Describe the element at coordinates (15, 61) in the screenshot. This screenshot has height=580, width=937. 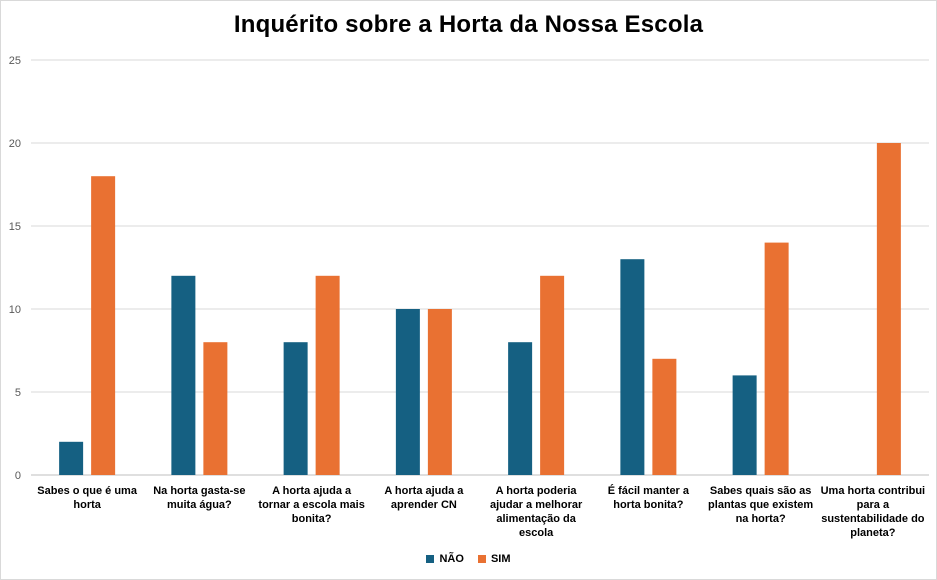
I see `y-tick-label: 25` at that location.